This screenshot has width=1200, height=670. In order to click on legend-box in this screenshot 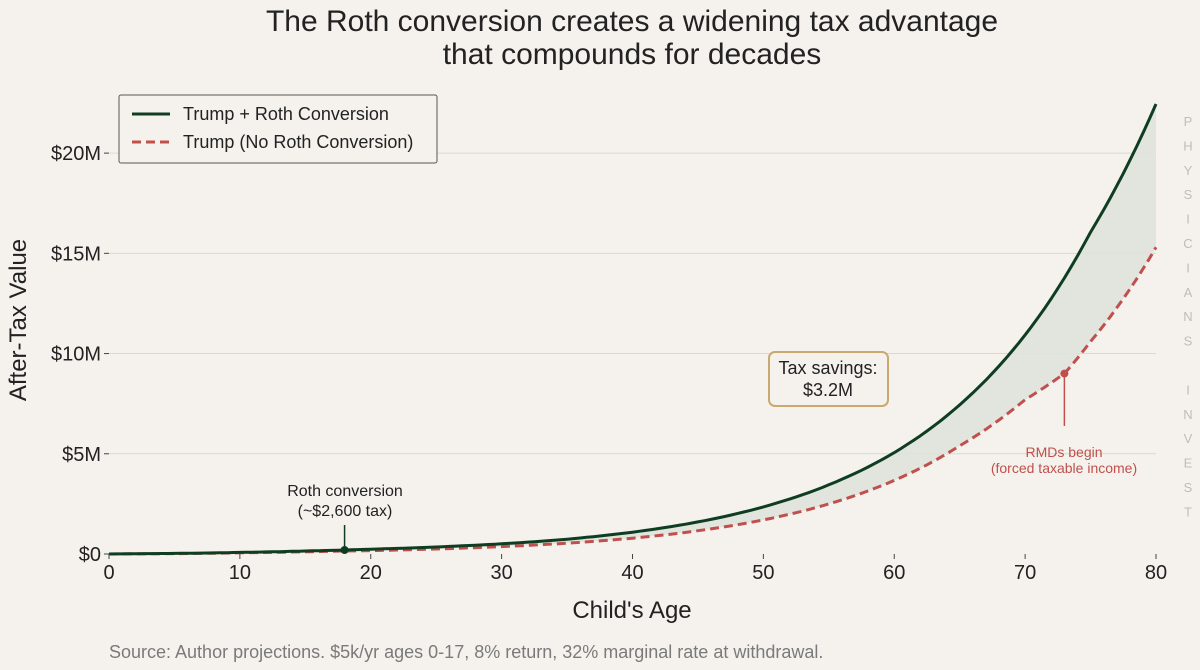, I will do `click(278, 129)`.